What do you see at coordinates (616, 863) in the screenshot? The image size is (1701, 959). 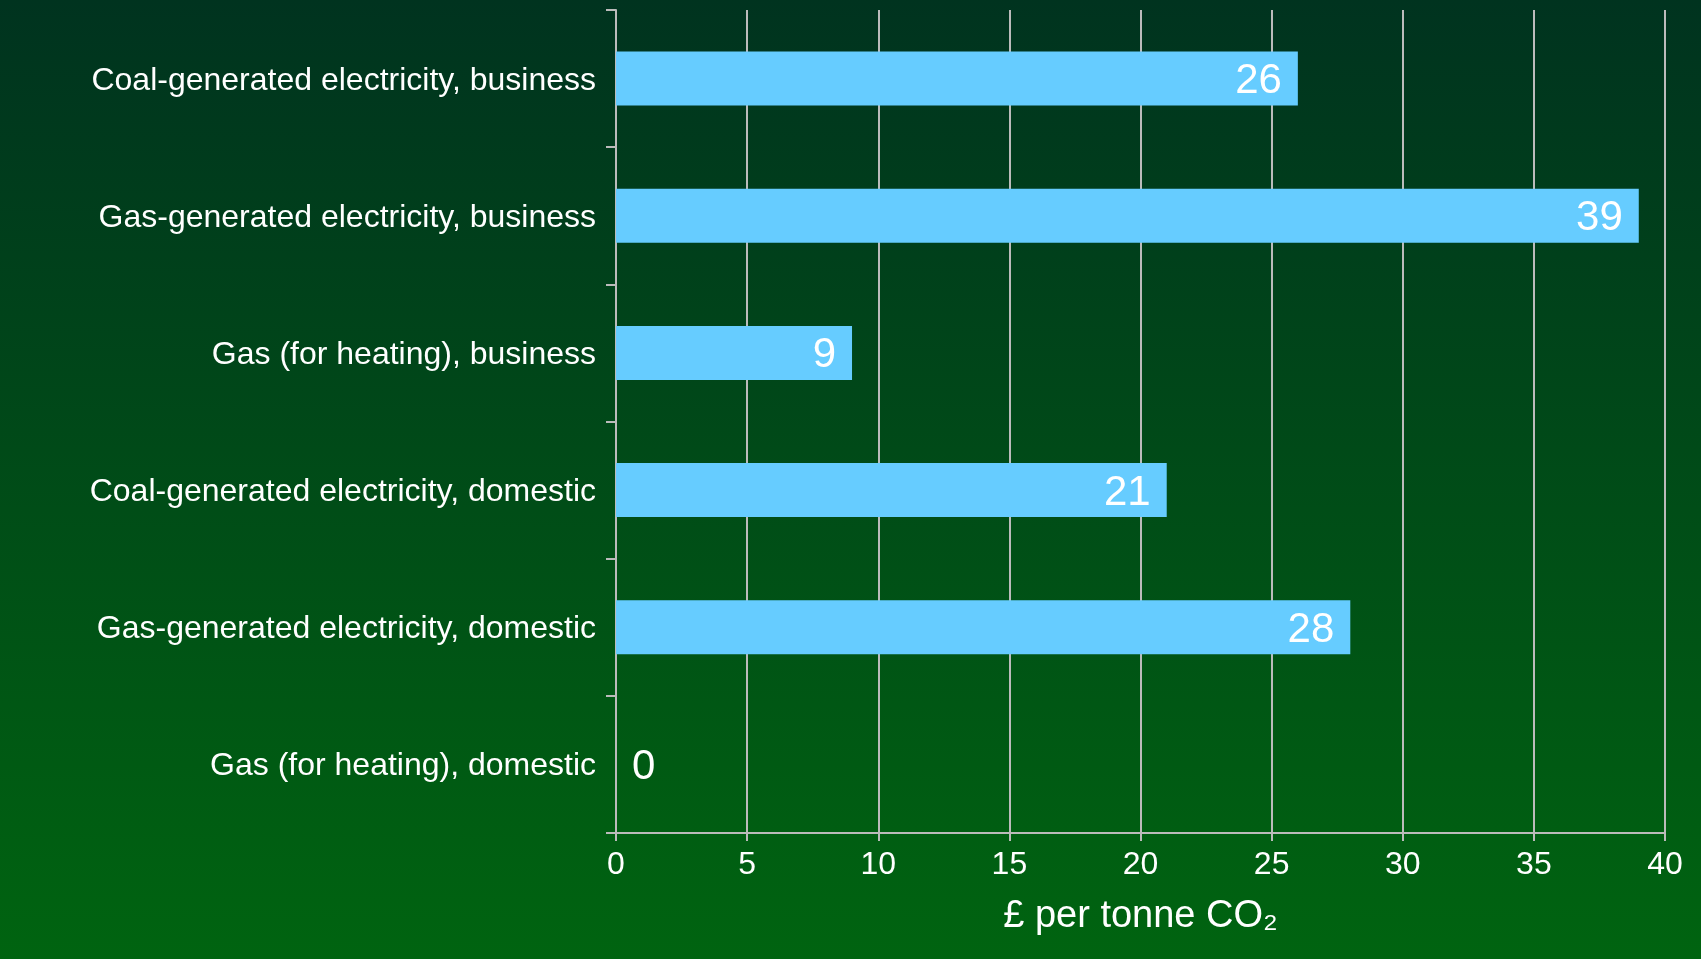 I see `x-tick-label: 0` at bounding box center [616, 863].